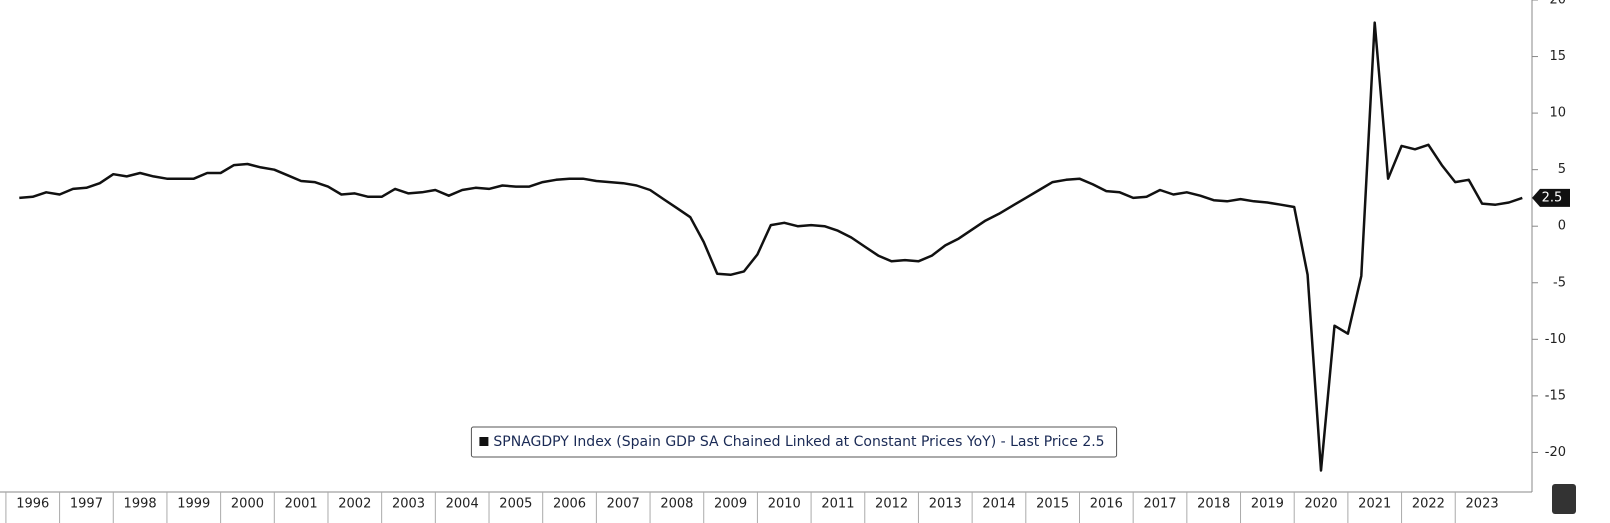  Describe the element at coordinates (1555, 452) in the screenshot. I see `y-tick-label: -20` at that location.